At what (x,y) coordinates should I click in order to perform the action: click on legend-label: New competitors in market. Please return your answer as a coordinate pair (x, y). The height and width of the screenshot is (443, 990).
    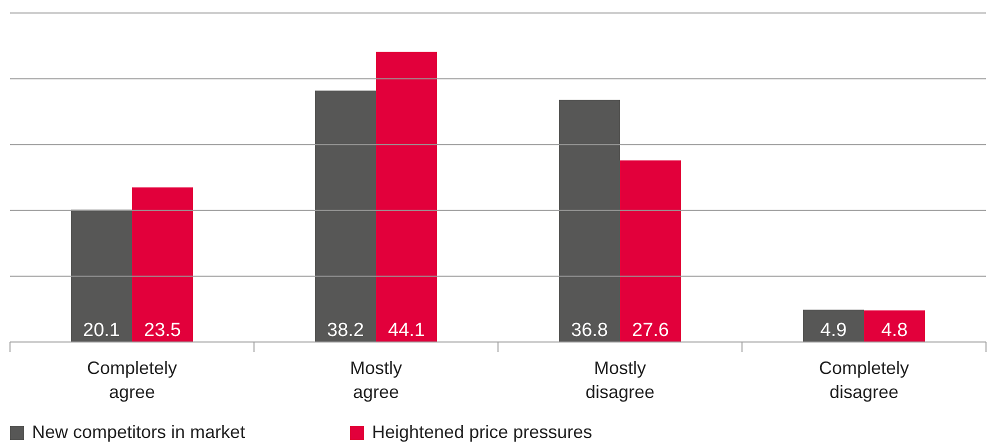
    Looking at the image, I should click on (139, 432).